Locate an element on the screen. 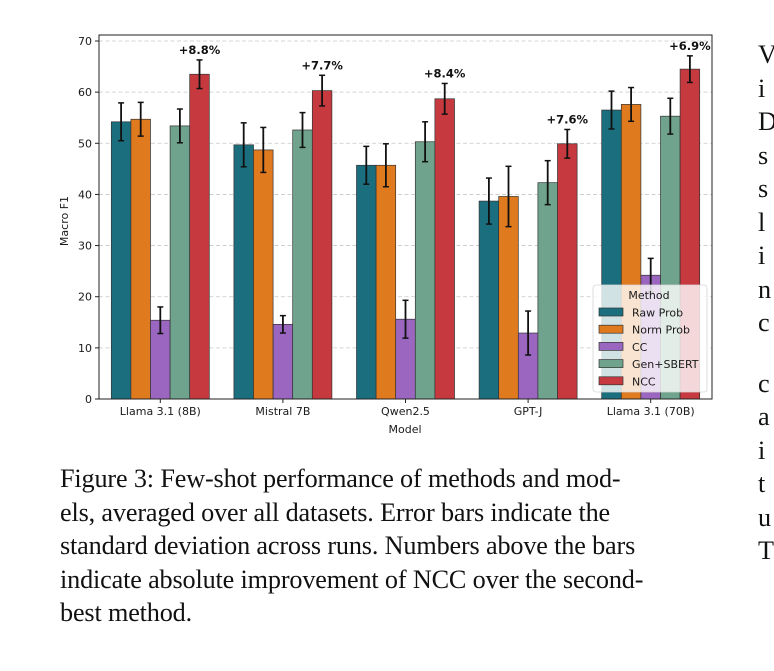 This screenshot has width=774, height=671. improvement-label: +8.8% is located at coordinates (200, 50).